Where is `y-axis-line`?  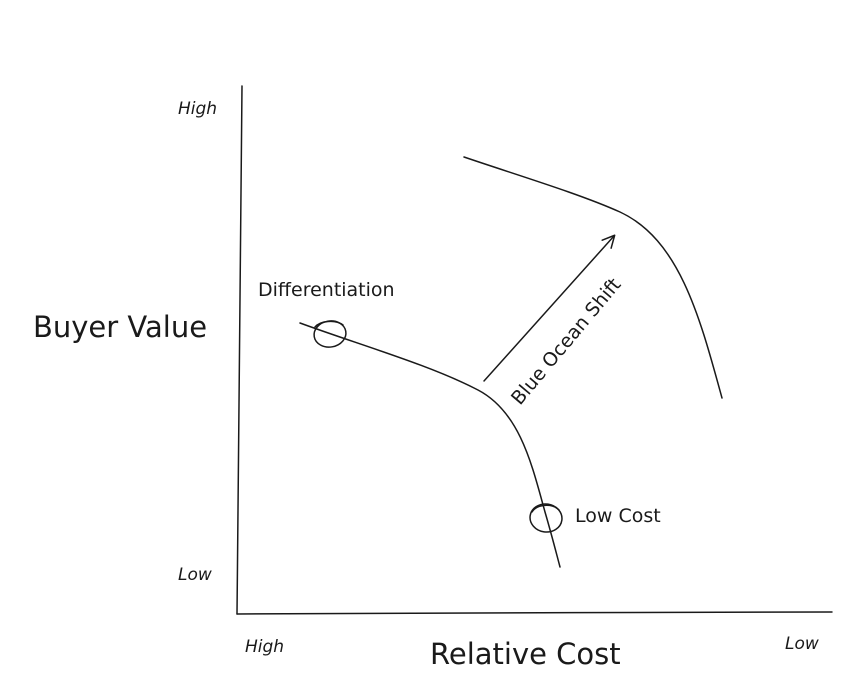
y-axis-line is located at coordinates (239, 350).